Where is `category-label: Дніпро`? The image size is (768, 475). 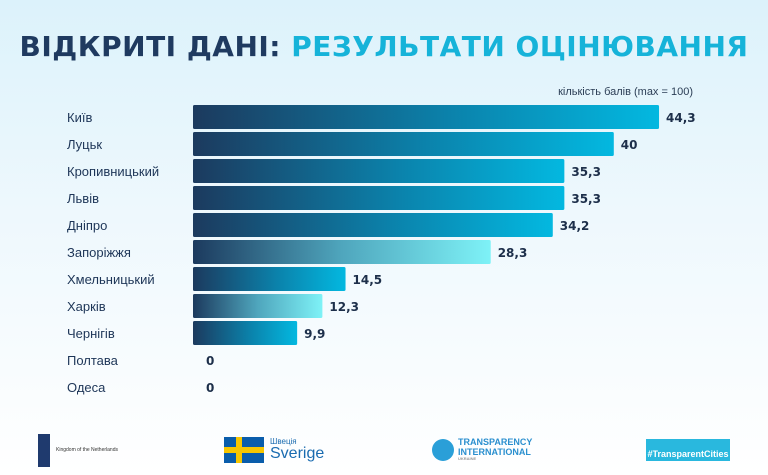
category-label: Дніпро is located at coordinates (87, 225).